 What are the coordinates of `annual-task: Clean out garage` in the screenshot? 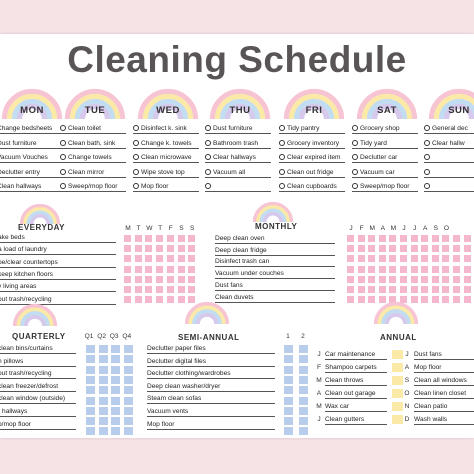 It's located at (356, 394).